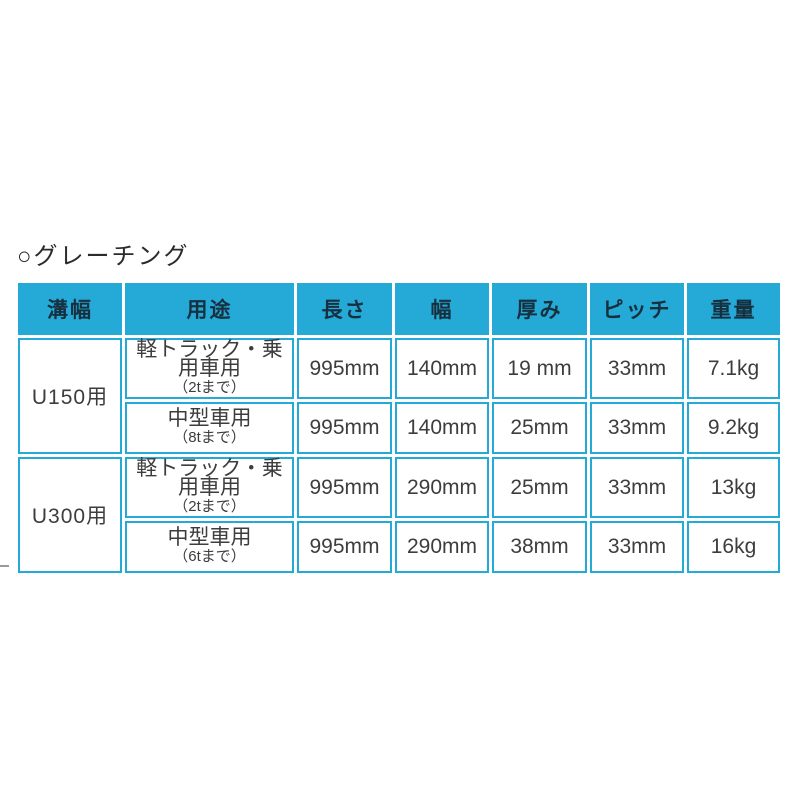 This screenshot has width=800, height=800. What do you see at coordinates (103, 256) in the screenshot?
I see `page-title: ○グレーチング` at bounding box center [103, 256].